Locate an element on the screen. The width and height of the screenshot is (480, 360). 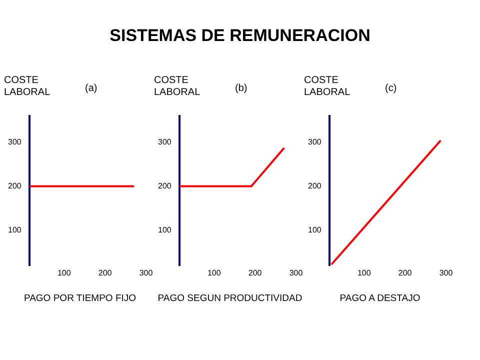
chart-subtitle: (c) is located at coordinates (391, 88).